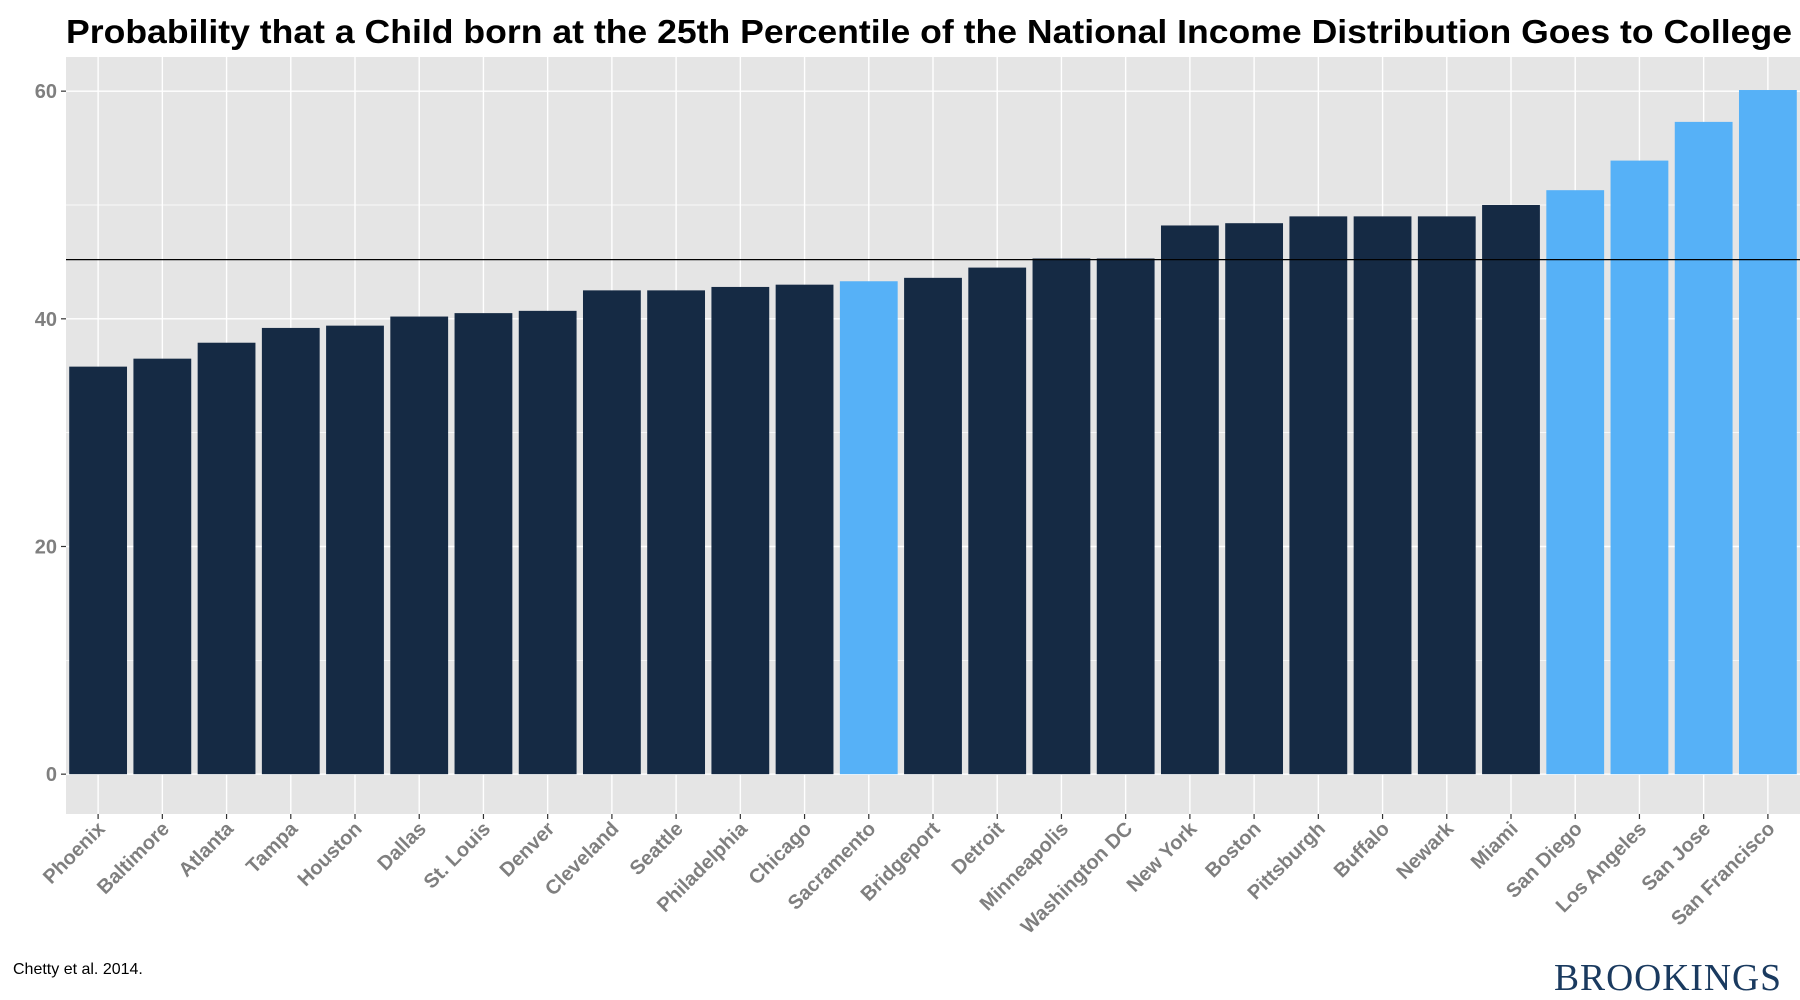 This screenshot has height=1000, width=1800. Describe the element at coordinates (997, 521) in the screenshot. I see `bar-detroit` at that location.